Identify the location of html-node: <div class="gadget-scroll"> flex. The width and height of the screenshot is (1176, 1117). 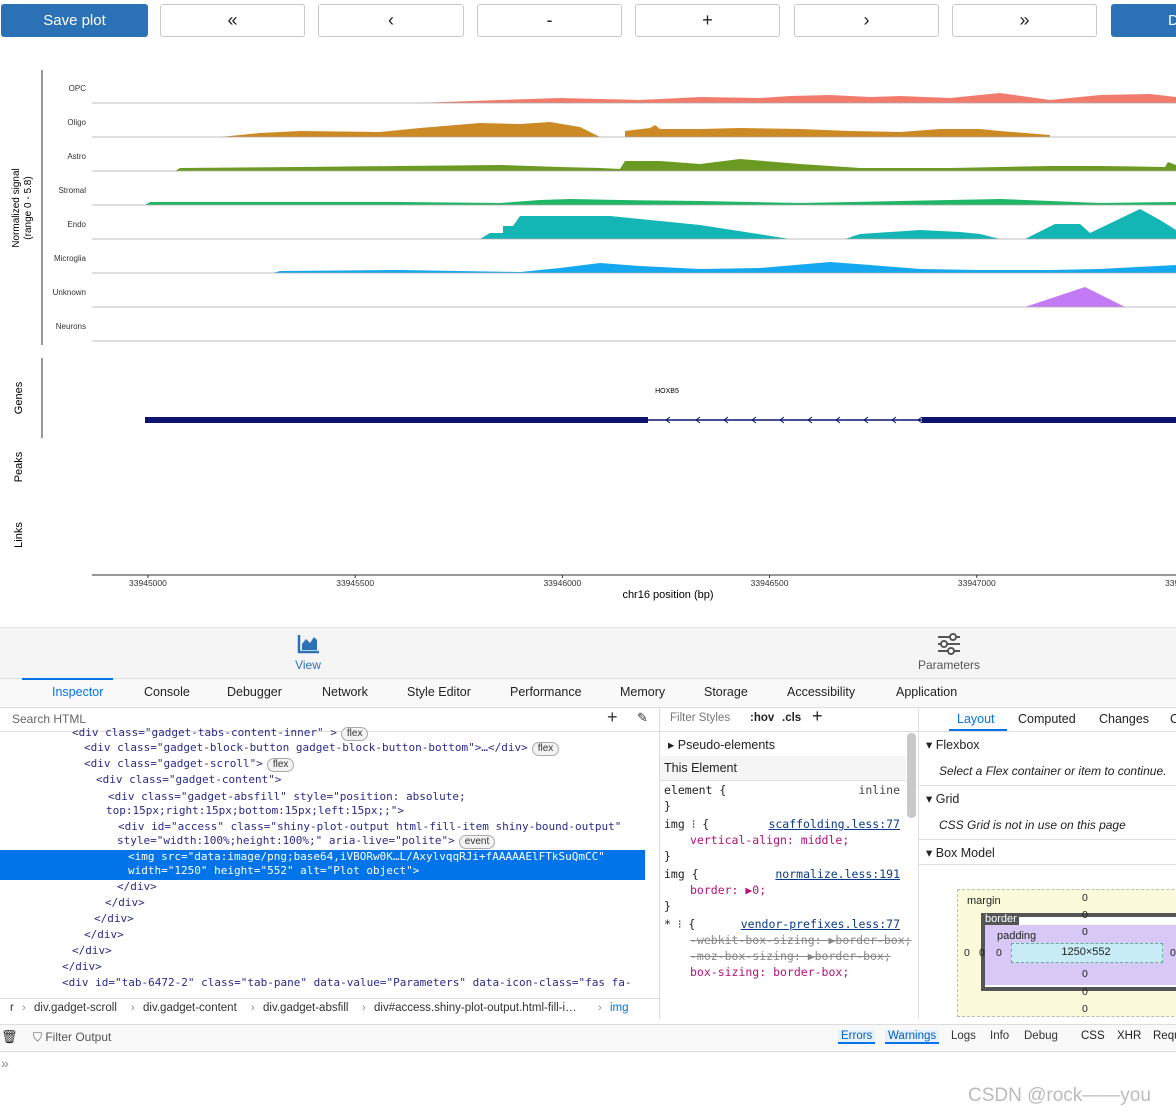
(189, 764).